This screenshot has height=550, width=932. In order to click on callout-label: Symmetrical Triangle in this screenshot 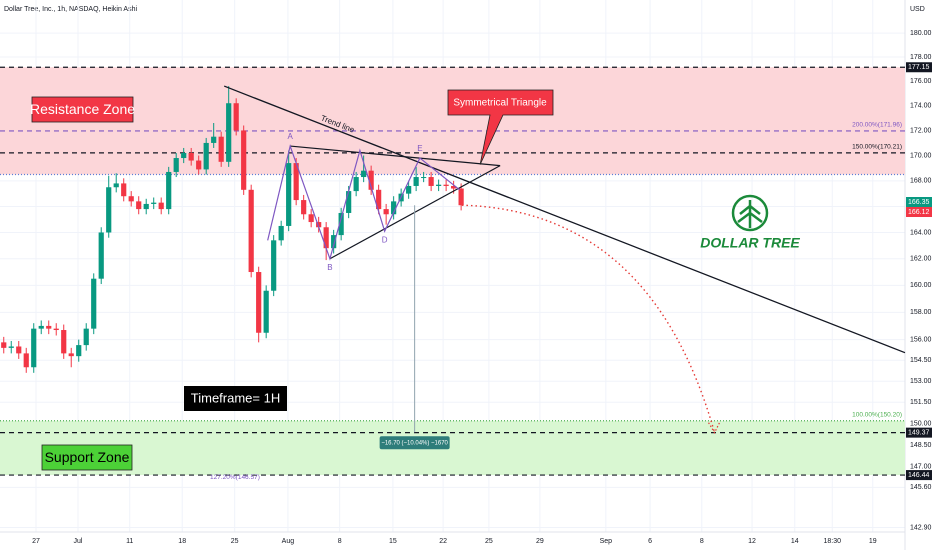, I will do `click(500, 103)`.